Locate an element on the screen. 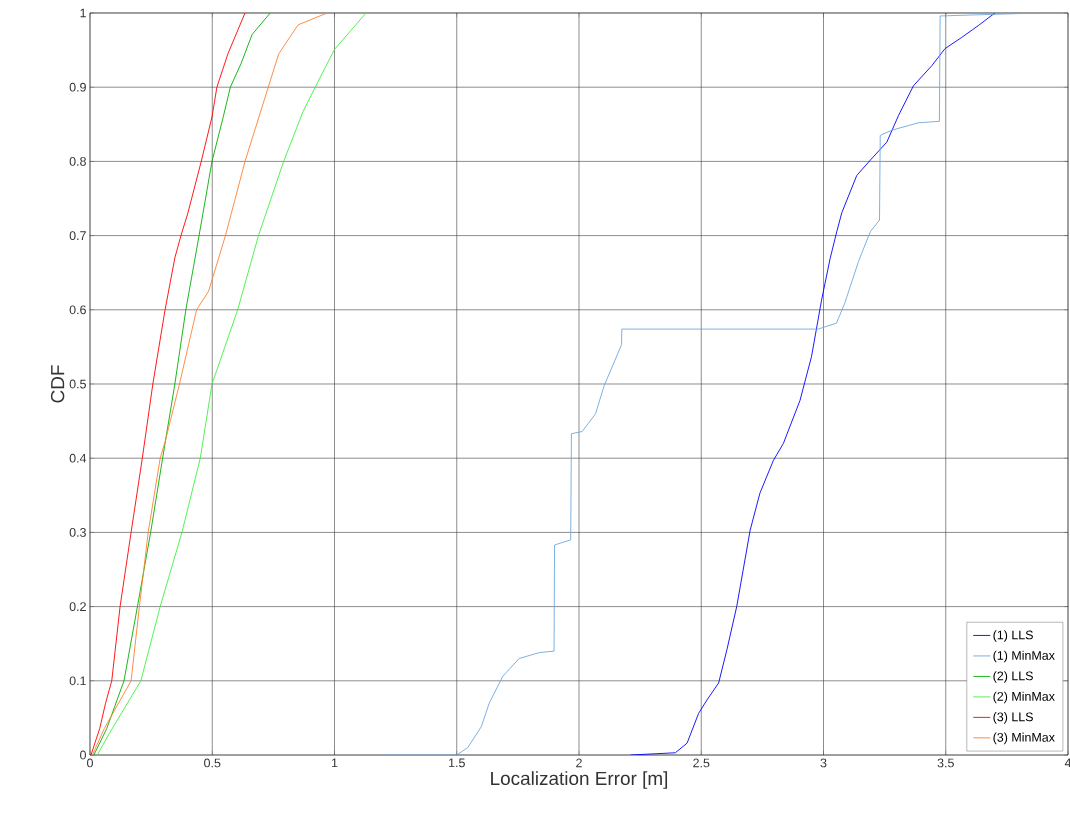 The width and height of the screenshot is (1070, 817). y-tick-label: 0.9 is located at coordinates (77, 87).